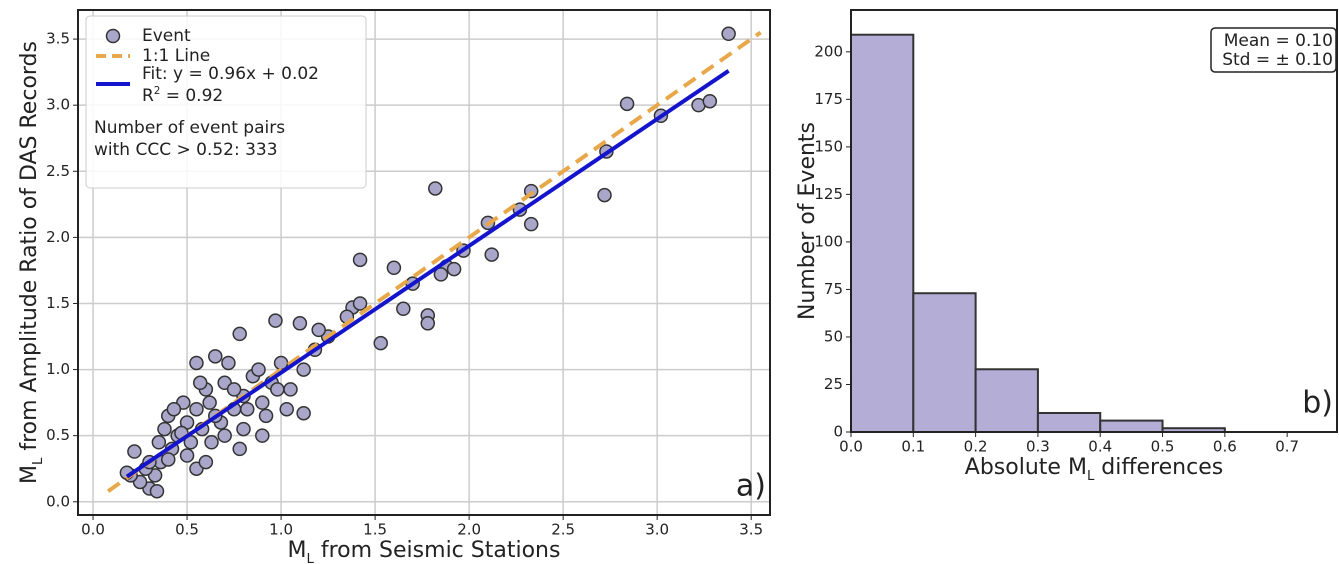 This screenshot has height=564, width=1339. Describe the element at coordinates (157, 91) in the screenshot. I see `superscript: 2` at that location.